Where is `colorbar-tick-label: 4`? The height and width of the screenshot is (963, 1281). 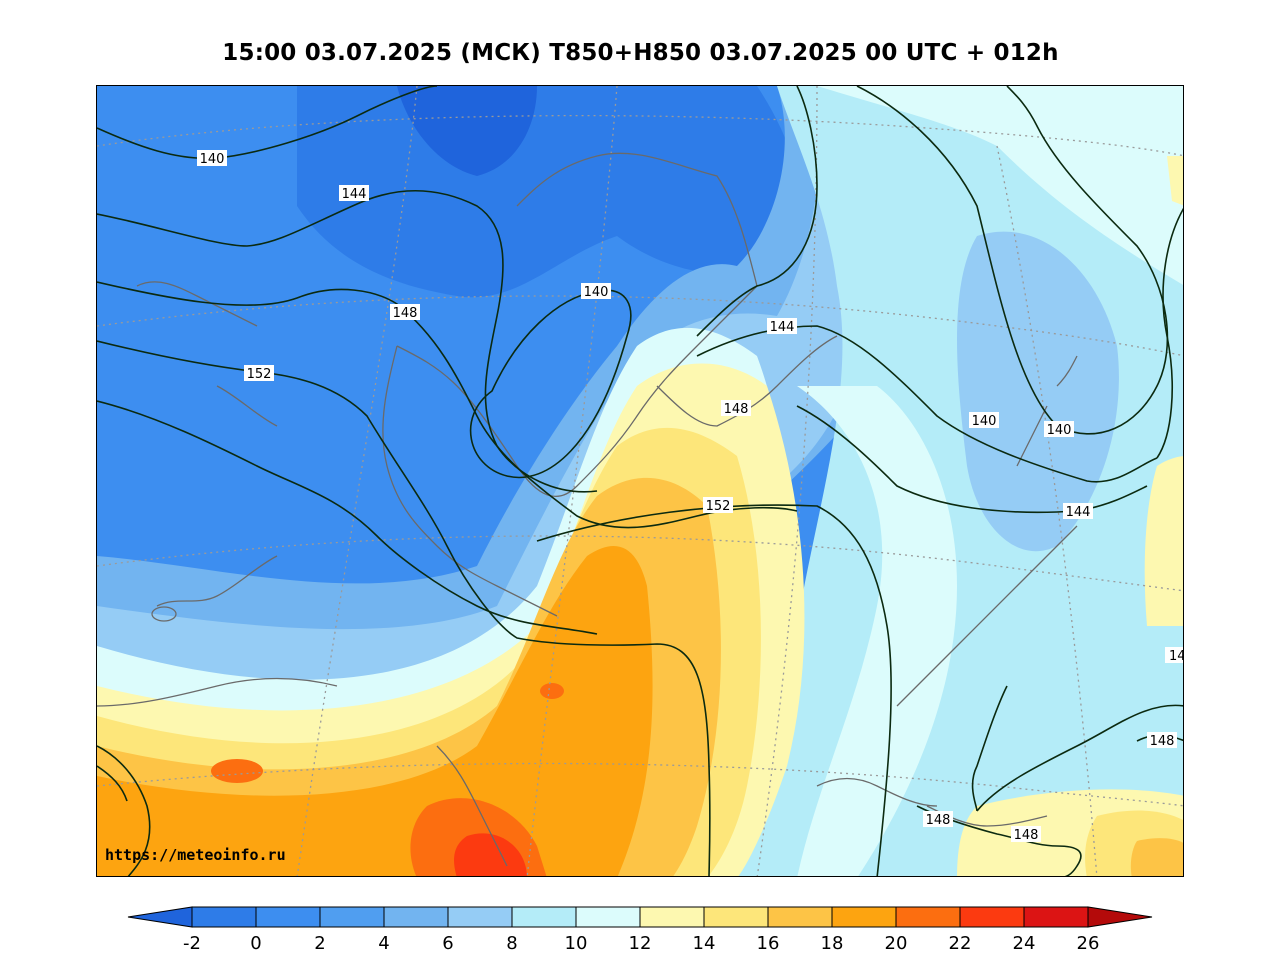 colorbar-tick-label: 4 is located at coordinates (383, 943).